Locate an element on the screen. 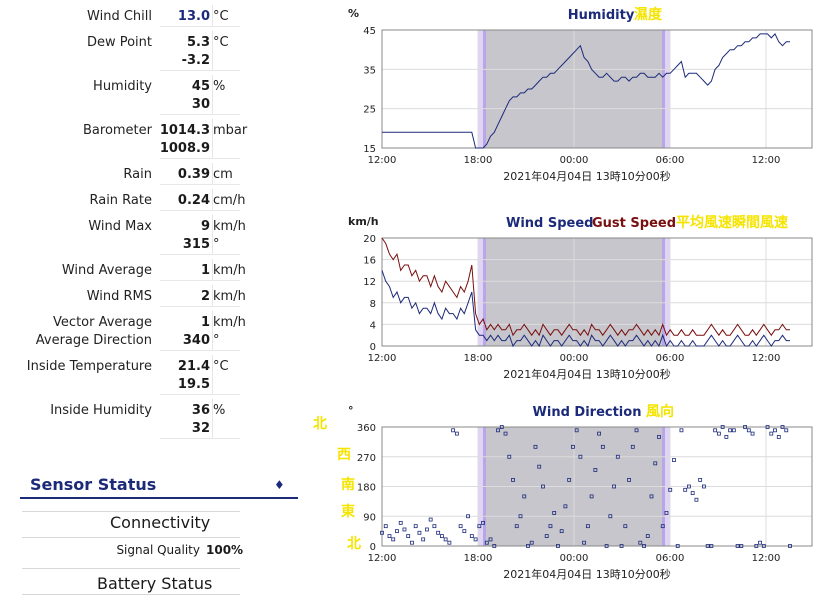 The image size is (831, 596). chart1-shade-left is located at coordinates (484, 89).